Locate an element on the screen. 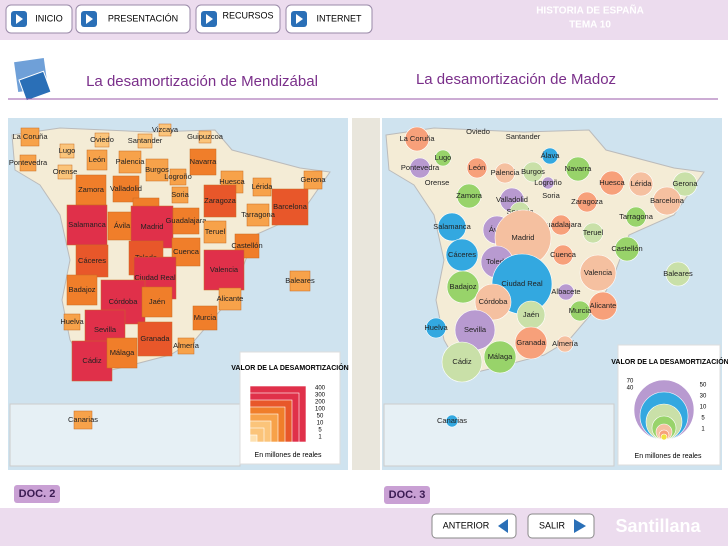  nav-button: PRESENTACIÓN is located at coordinates (133, 19).